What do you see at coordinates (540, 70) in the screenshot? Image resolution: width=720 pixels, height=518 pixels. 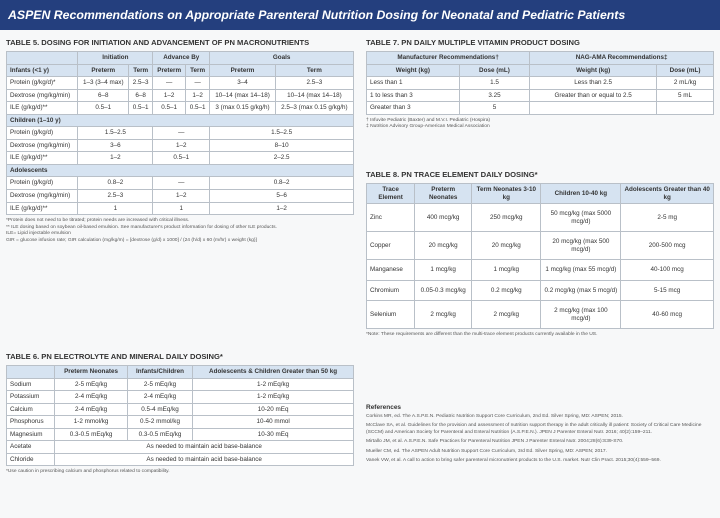 I see `header-row: Weight (kg) Dose (mL) Weight (kg) Dose (mL)` at bounding box center [540, 70].